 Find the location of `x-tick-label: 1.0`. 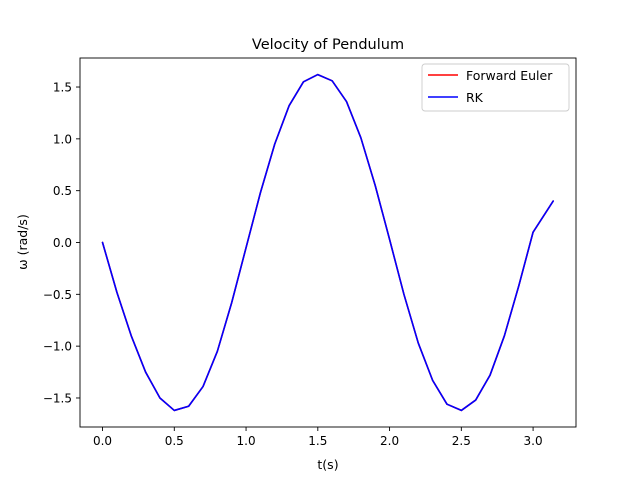

x-tick-label: 1.0 is located at coordinates (246, 441).